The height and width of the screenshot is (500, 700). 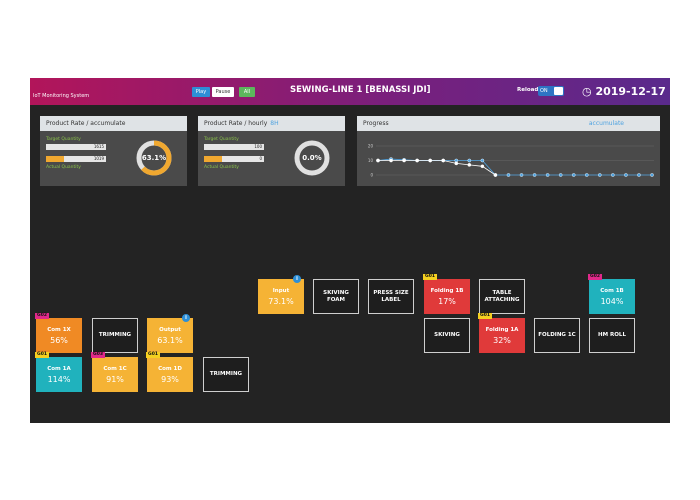 I want to click on tile-label: Com 1B, so click(x=612, y=291).